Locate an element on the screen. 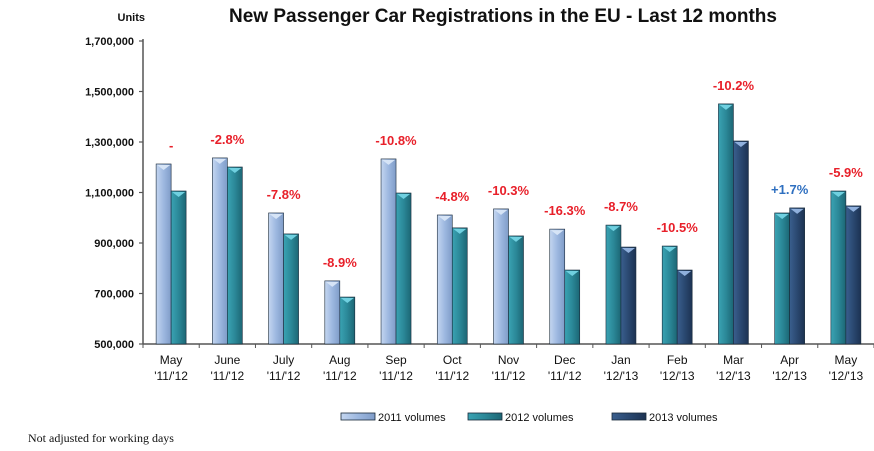 The height and width of the screenshot is (451, 874). x-tick-label-month: July is located at coordinates (283, 360).